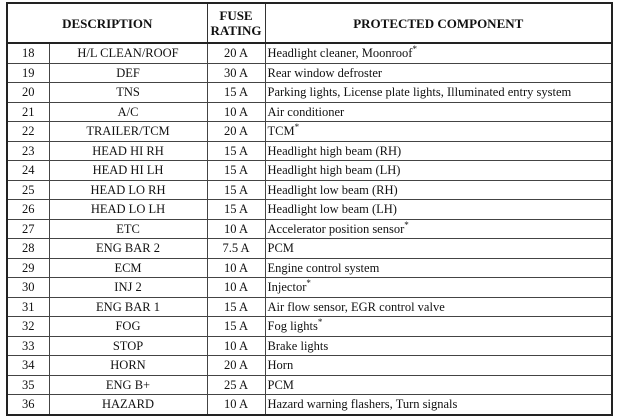 The height and width of the screenshot is (417, 621). What do you see at coordinates (236, 72) in the screenshot?
I see `fuse-rating: 30 A` at bounding box center [236, 72].